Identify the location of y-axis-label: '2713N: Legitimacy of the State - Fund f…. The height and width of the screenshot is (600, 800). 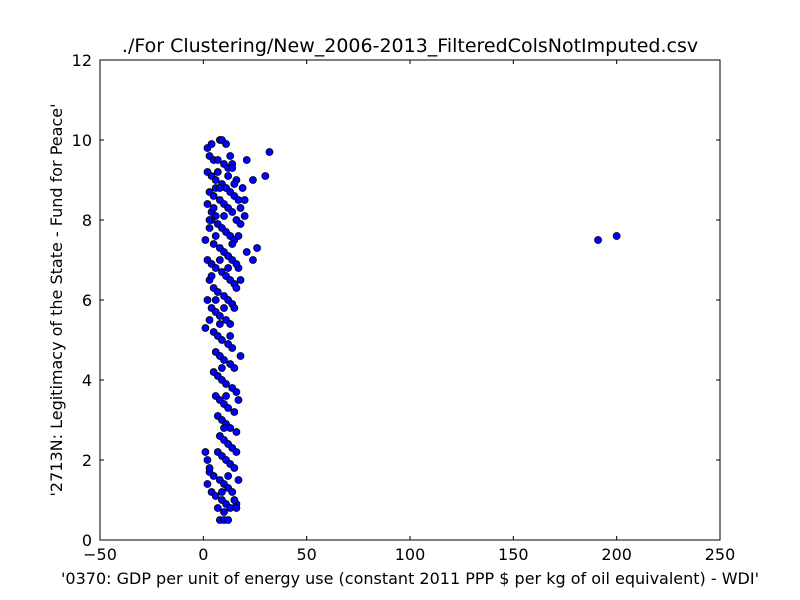
(56, 300).